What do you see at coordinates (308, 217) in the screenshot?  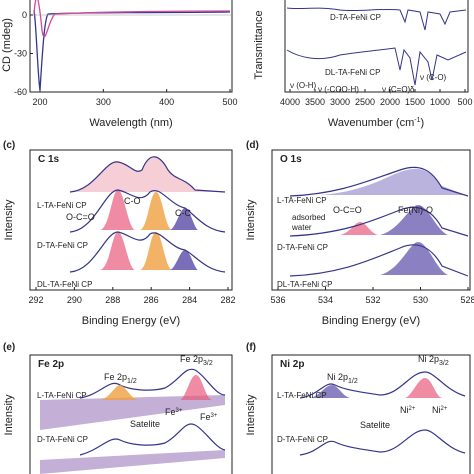 I see `annotation: adsorbed` at bounding box center [308, 217].